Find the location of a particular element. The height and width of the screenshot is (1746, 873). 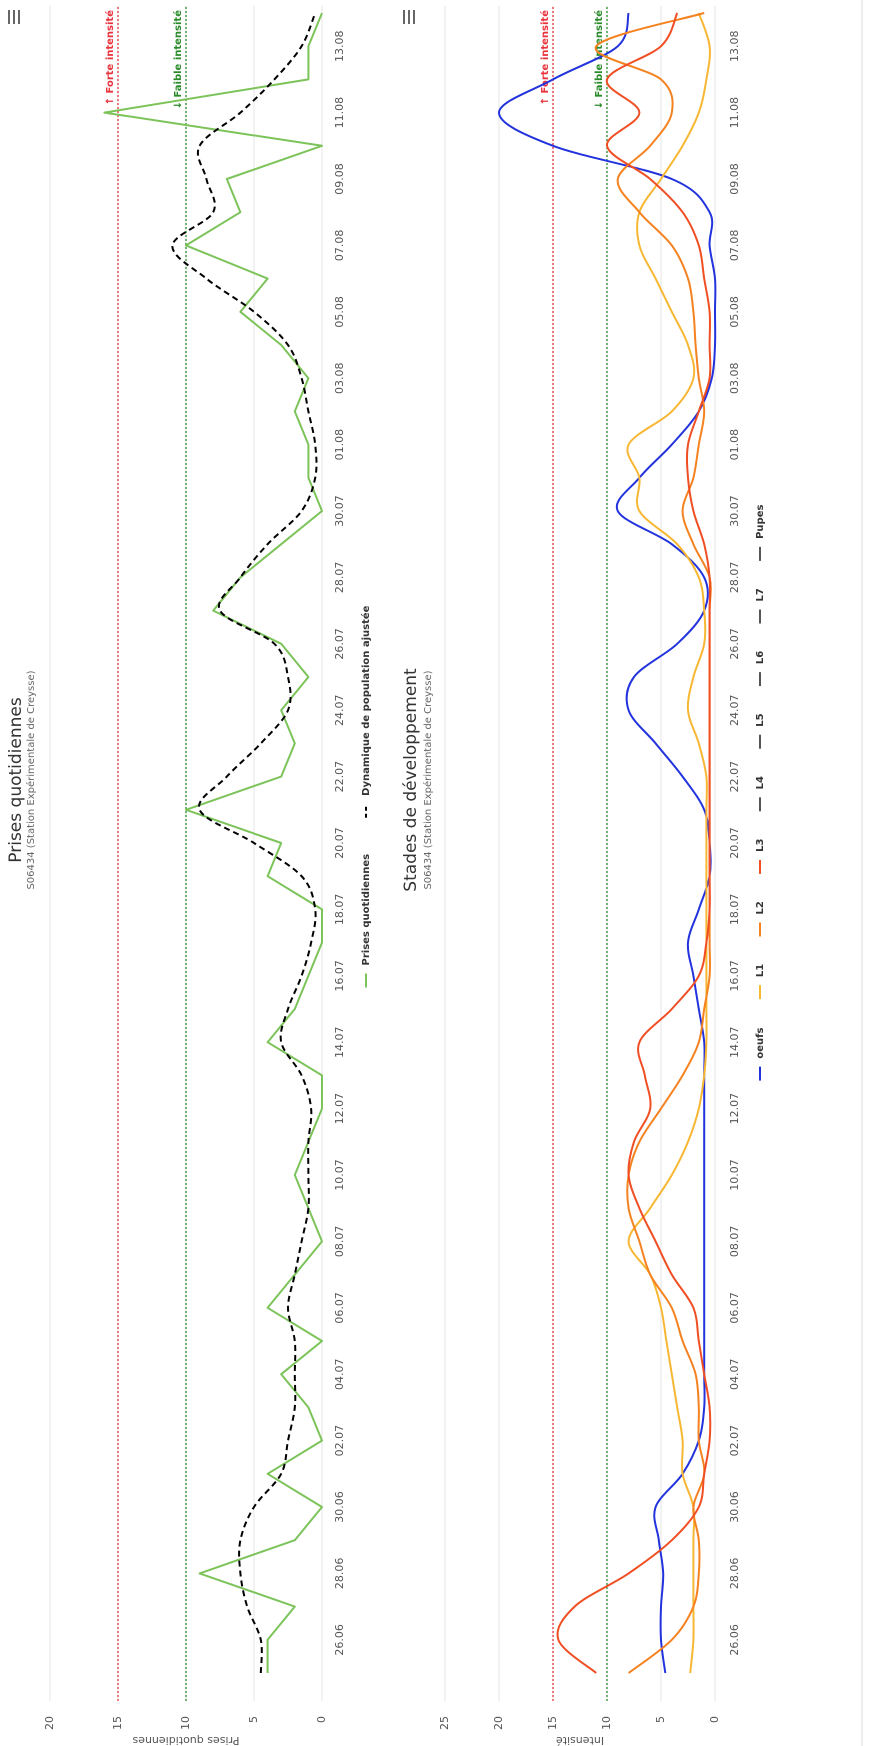

y-axis-title: Prises quotidiennes is located at coordinates (185, 1740).